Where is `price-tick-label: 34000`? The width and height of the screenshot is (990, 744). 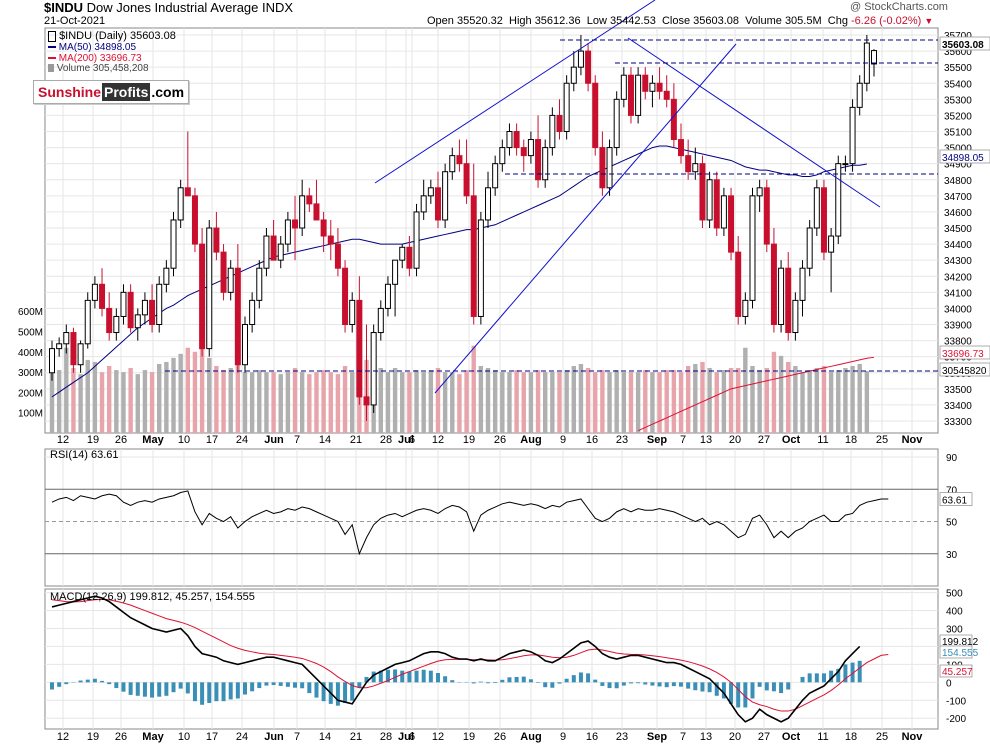 price-tick-label: 34000 is located at coordinates (958, 309).